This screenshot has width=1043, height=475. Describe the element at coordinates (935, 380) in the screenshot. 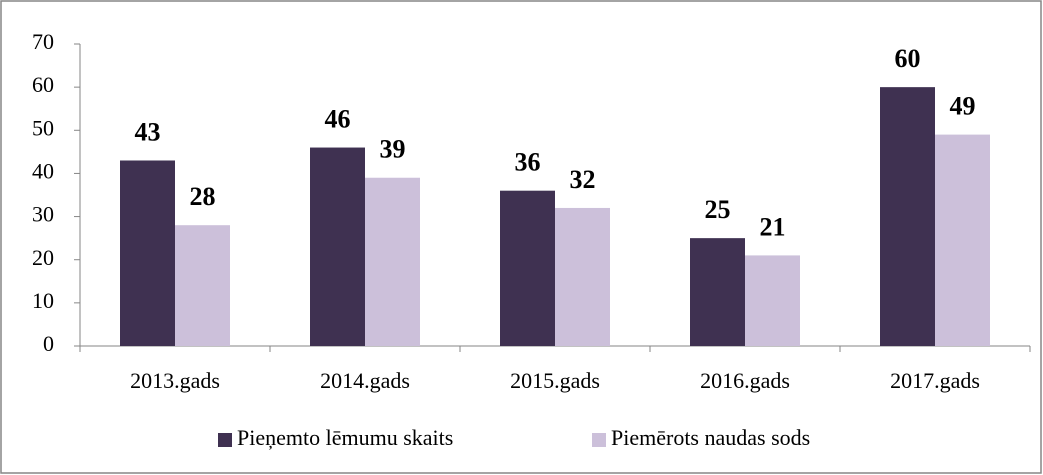

I see `x-tick-label: 2017.gads` at that location.